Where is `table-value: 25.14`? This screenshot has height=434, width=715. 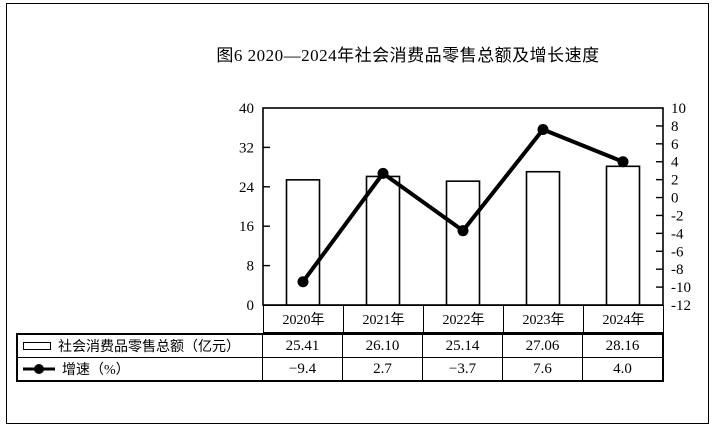
table-value: 25.14 is located at coordinates (463, 346).